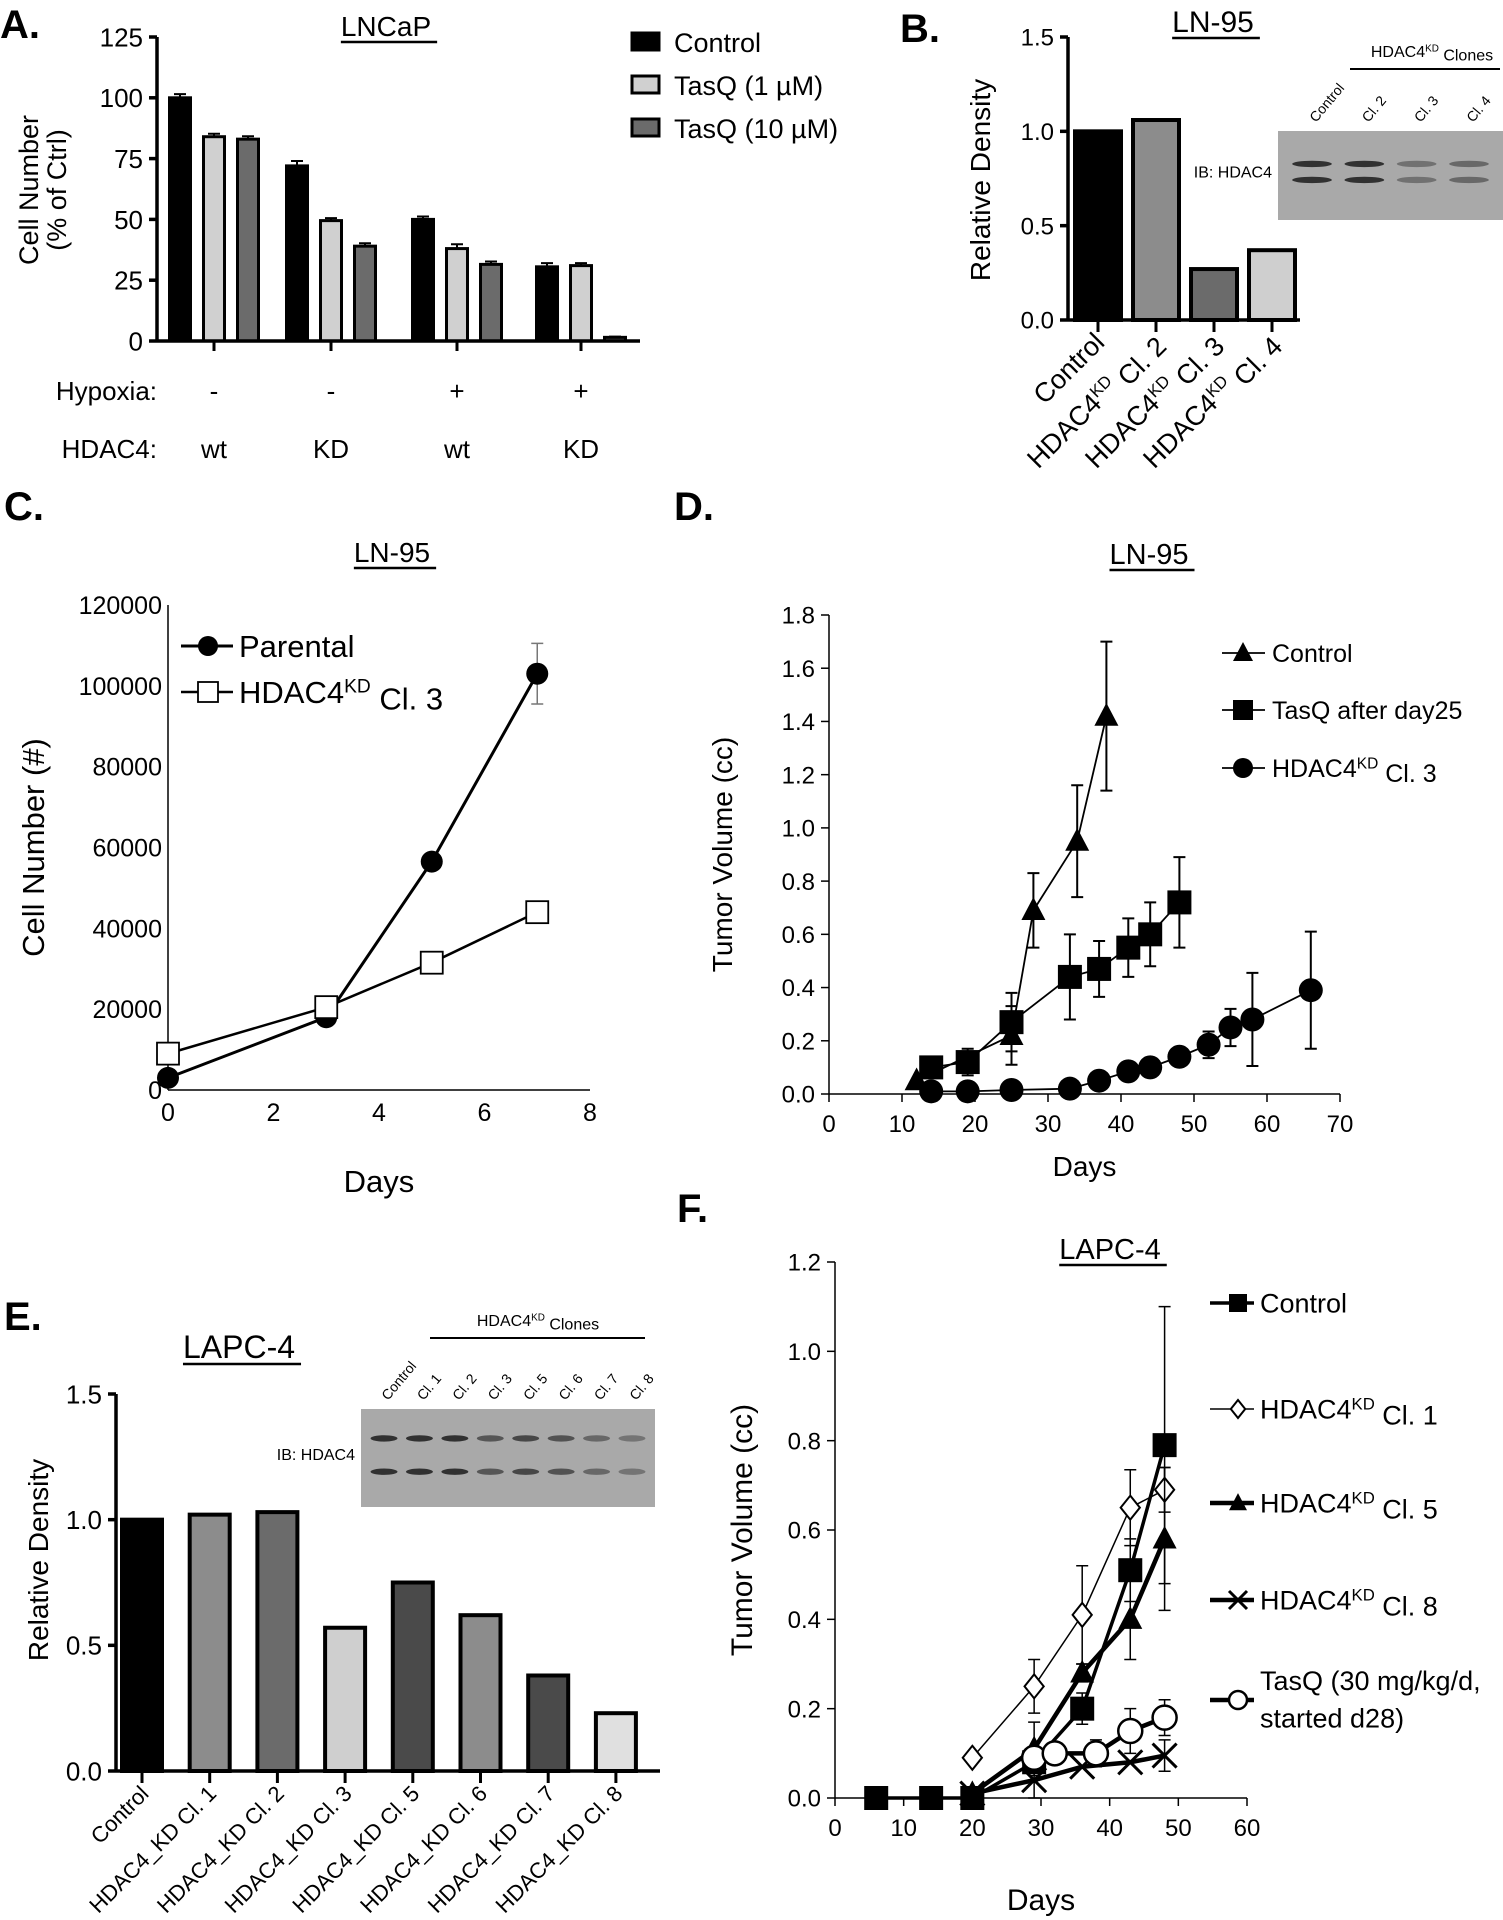 The height and width of the screenshot is (1920, 1503). Describe the element at coordinates (804, 1709) in the screenshot. I see `y-tick-label: 0.2` at that location.